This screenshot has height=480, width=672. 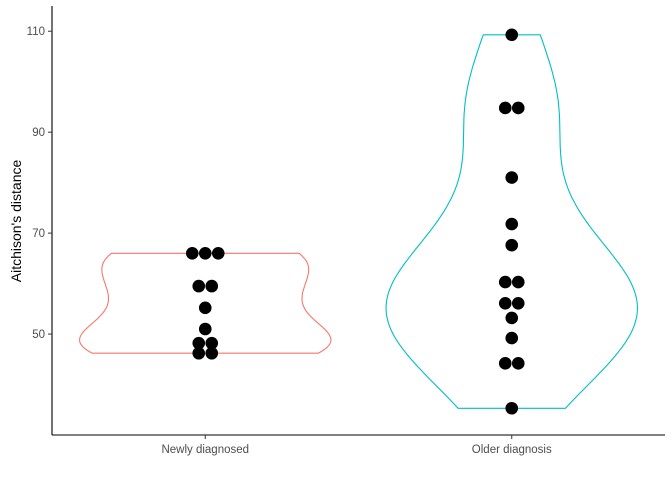 I want to click on x-tick-label: Newly diagnosed, so click(x=205, y=450).